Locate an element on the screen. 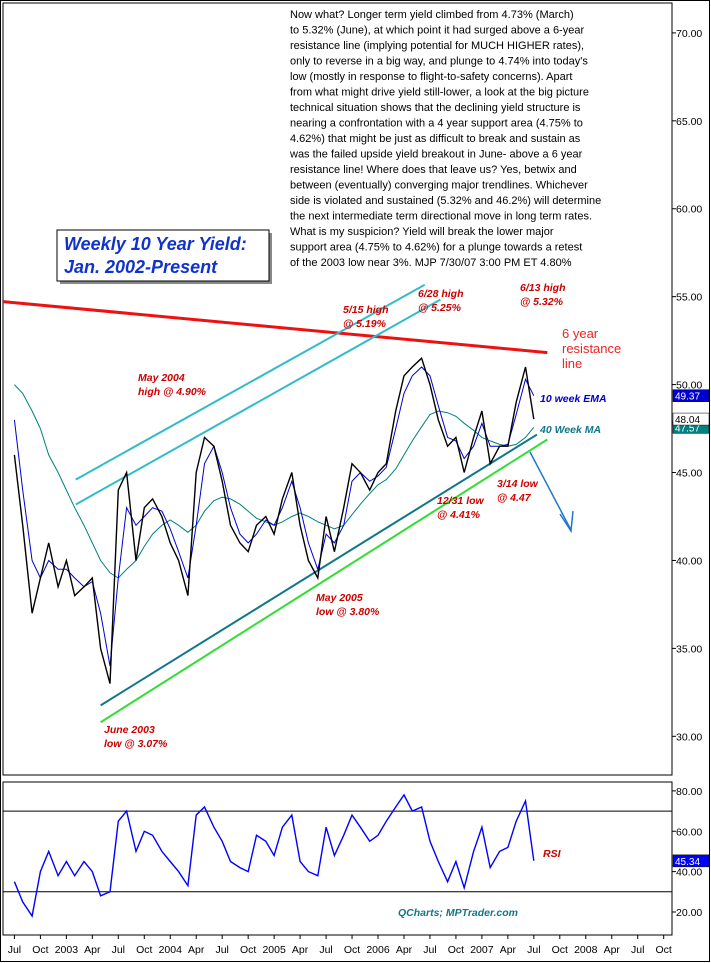 The image size is (711, 963). annotation: @ 5.19% is located at coordinates (365, 324).